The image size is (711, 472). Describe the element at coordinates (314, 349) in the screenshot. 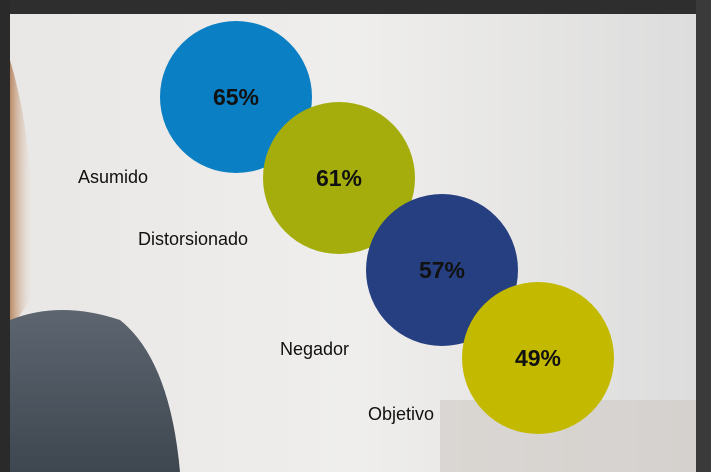

I see `category-label: Negador` at that location.